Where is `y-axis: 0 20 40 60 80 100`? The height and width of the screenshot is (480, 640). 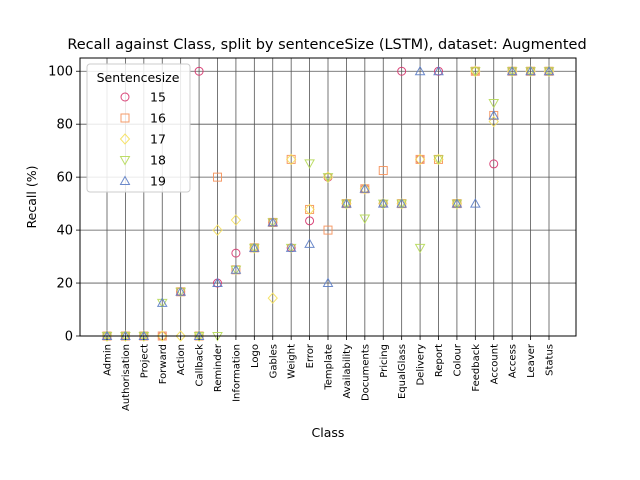 y-axis: 0 20 40 60 80 100 is located at coordinates (64, 205).